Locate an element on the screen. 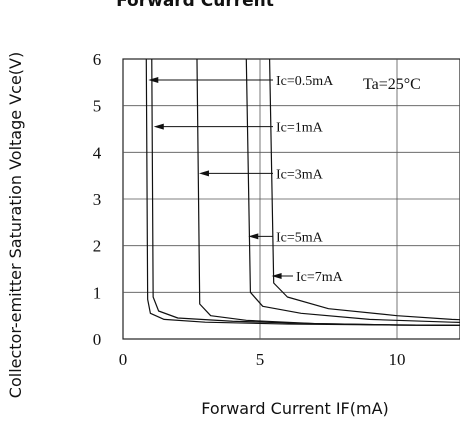 The width and height of the screenshot is (460, 429). y-tick-labels: 0 1 2 3 4 5 6 is located at coordinates (97, 199).